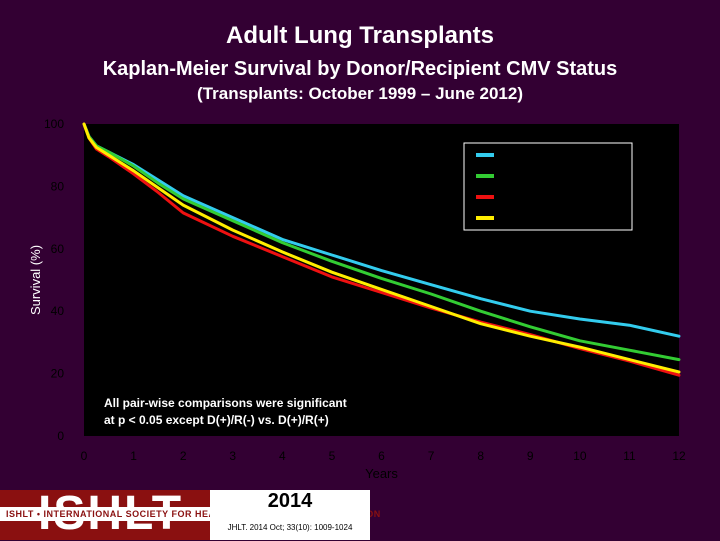 The image size is (720, 541). I want to click on y-tick-label: 20, so click(58, 374).